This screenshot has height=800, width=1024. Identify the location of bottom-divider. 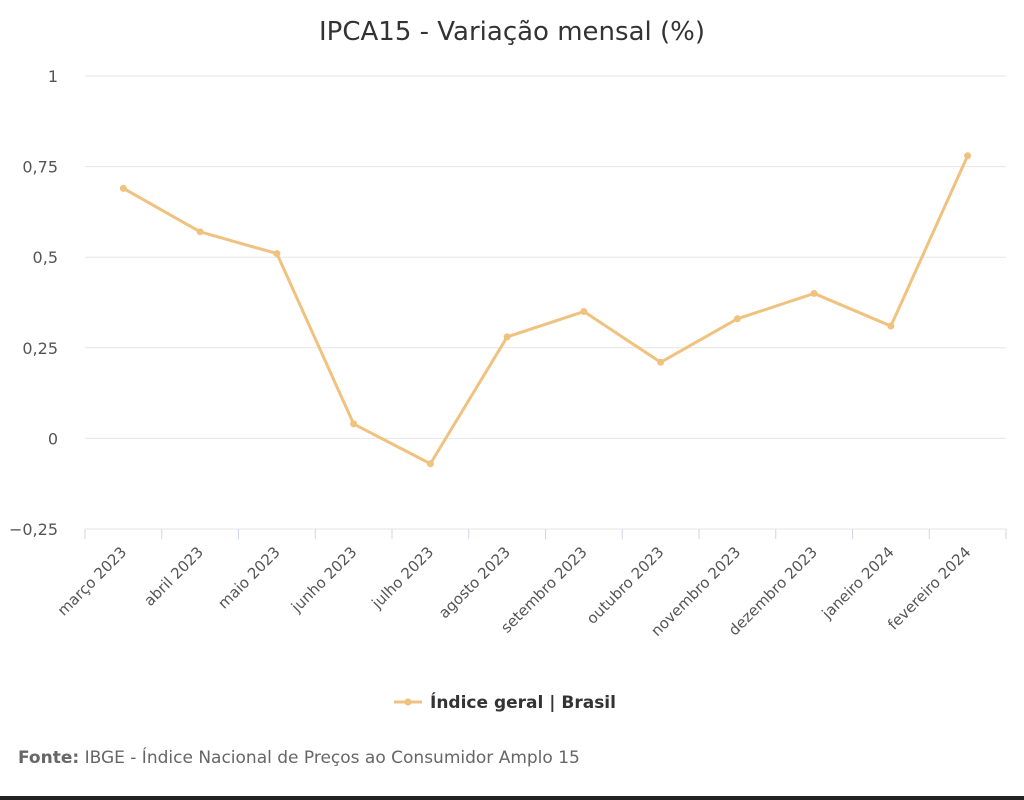
(512, 798).